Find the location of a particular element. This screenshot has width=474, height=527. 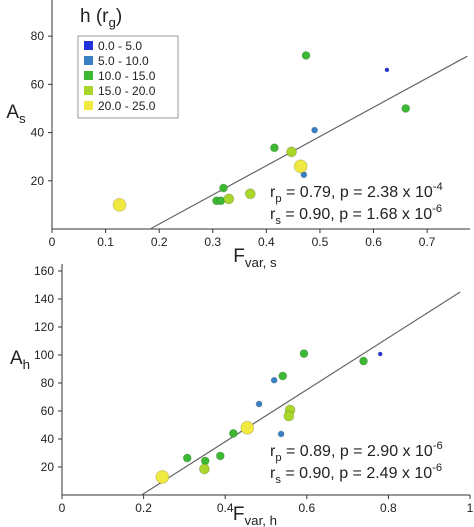

annotation-sup: -4 is located at coordinates (438, 187).